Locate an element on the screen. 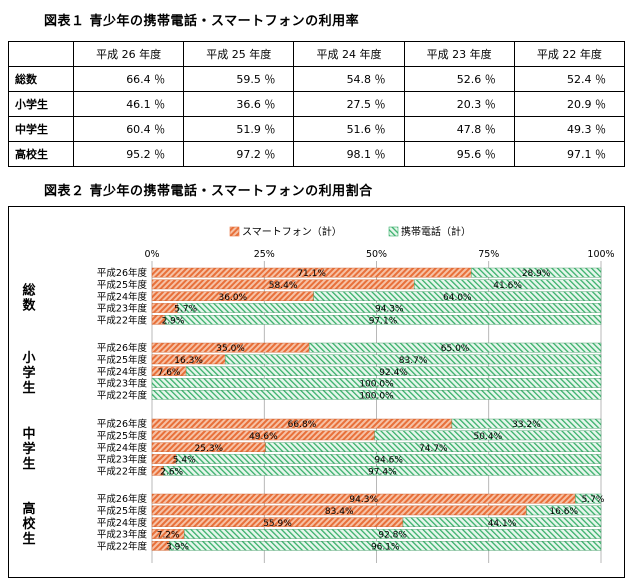 The image size is (640, 582). group-label-char: 生 is located at coordinates (28, 539).